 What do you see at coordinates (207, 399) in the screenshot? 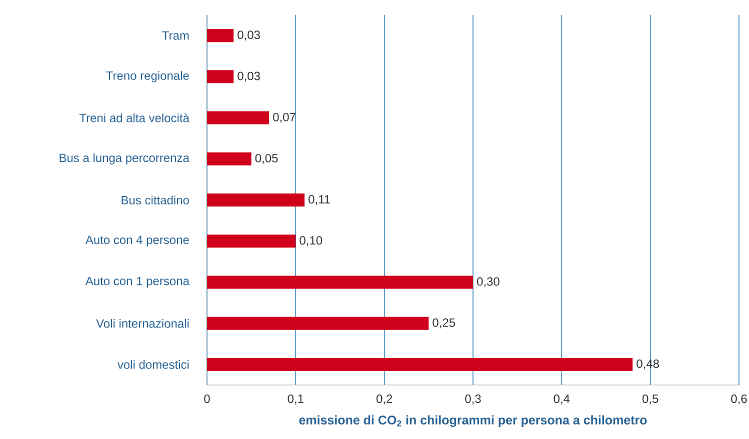
I see `x-tick-label: 0` at bounding box center [207, 399].